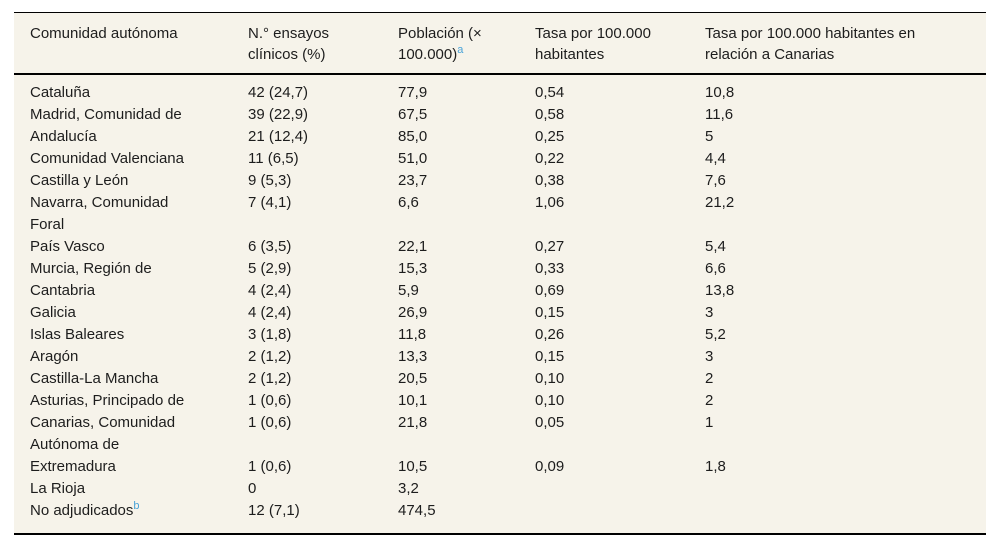 The image size is (1000, 547). I want to click on cell-poblacion: 10,1, so click(413, 400).